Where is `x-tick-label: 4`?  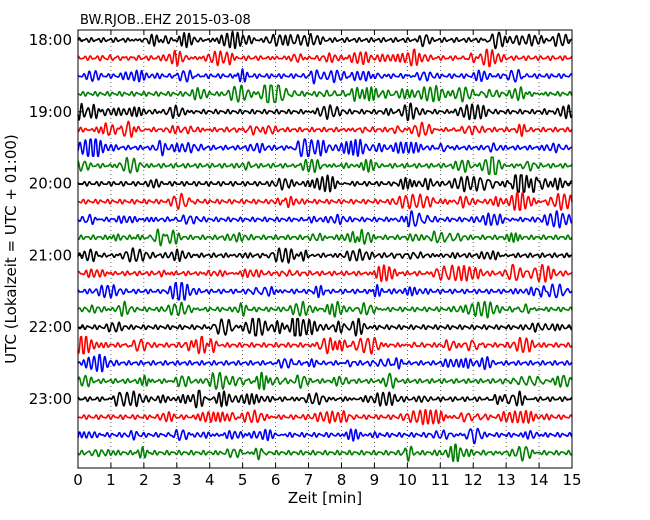
x-tick-label: 4 is located at coordinates (210, 480).